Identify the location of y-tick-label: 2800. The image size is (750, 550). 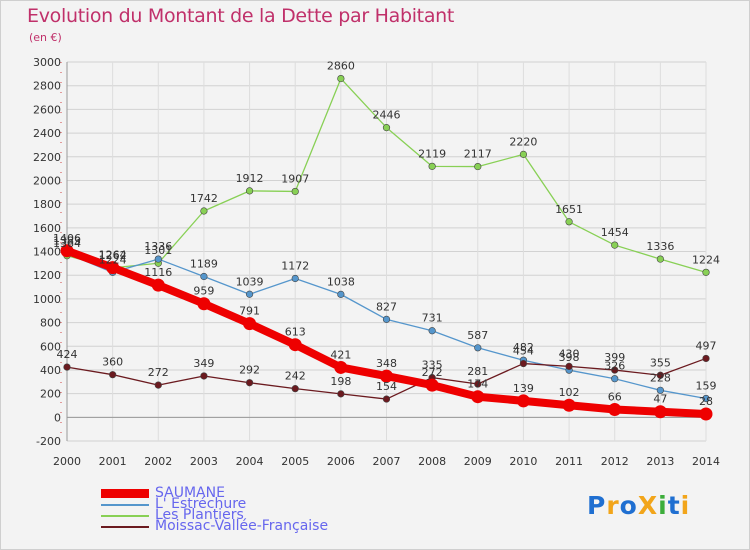
(47, 86).